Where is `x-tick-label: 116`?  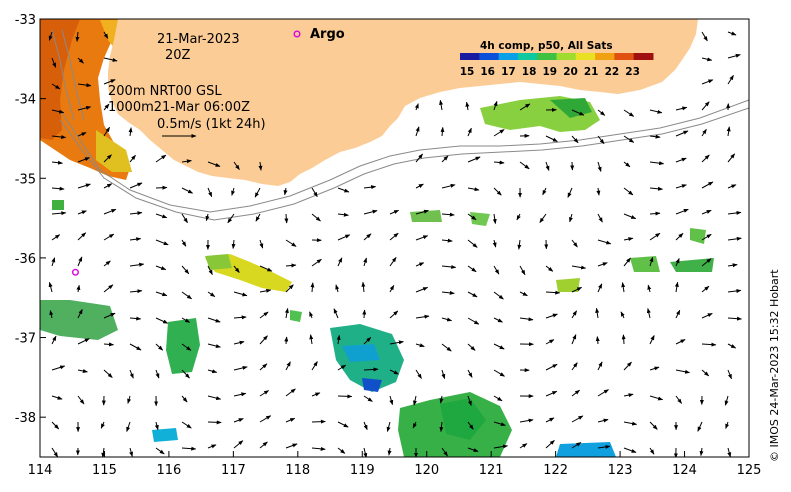
x-tick-label: 116 is located at coordinates (168, 470).